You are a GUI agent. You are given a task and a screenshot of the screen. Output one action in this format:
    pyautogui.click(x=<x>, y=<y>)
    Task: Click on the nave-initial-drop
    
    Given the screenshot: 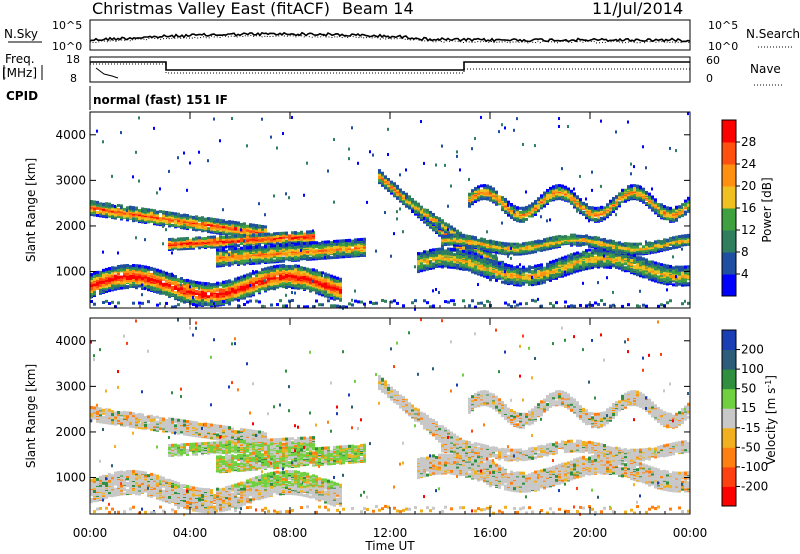 What is the action you would take?
    pyautogui.click(x=107, y=73)
    